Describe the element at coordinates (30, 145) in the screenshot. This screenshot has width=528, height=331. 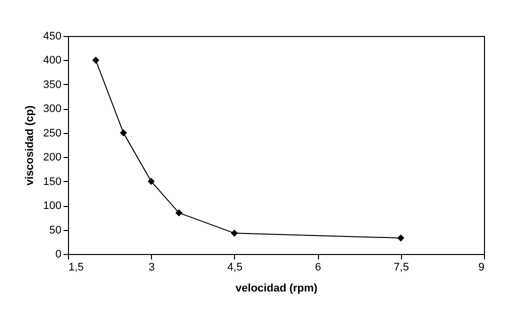
I see `y-axis-title: viscosidad (cp)` at that location.